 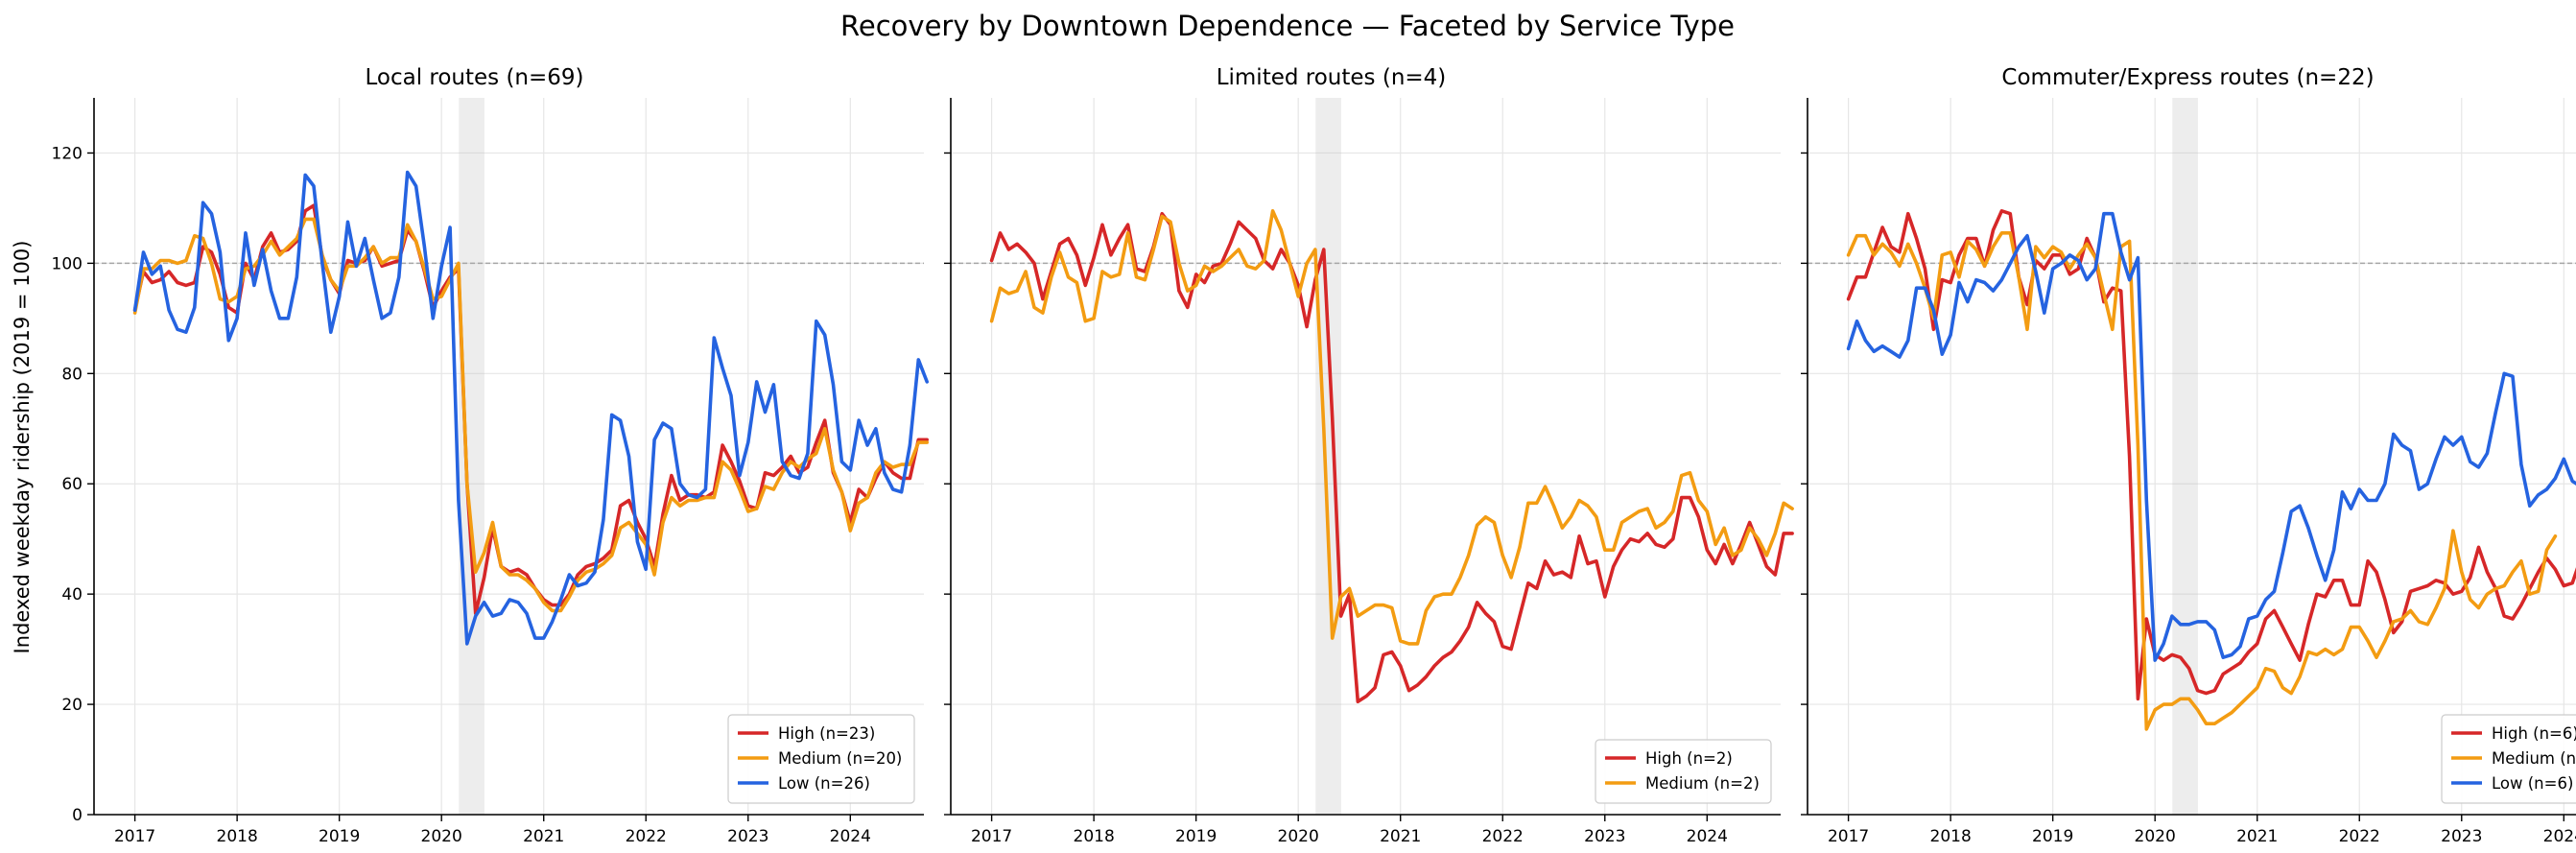 I want to click on legend: High (n=2) Medium (n=2), so click(x=1684, y=771).